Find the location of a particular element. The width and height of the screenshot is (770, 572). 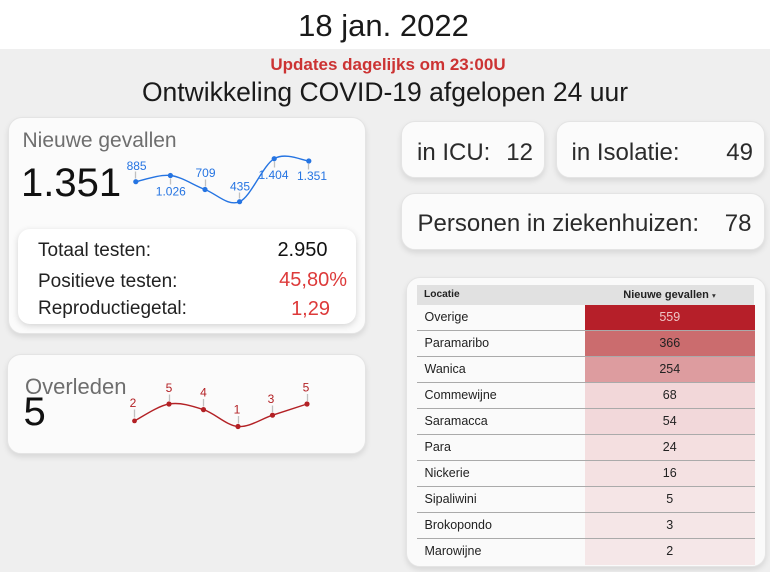

svg-text: 885 is located at coordinates (137, 166).